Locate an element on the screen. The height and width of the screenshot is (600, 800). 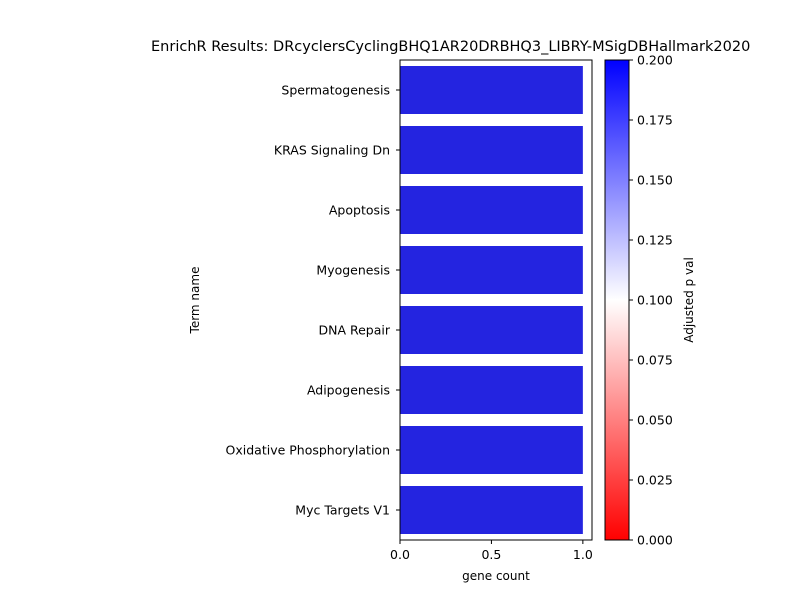
colorbar is located at coordinates (617, 300).